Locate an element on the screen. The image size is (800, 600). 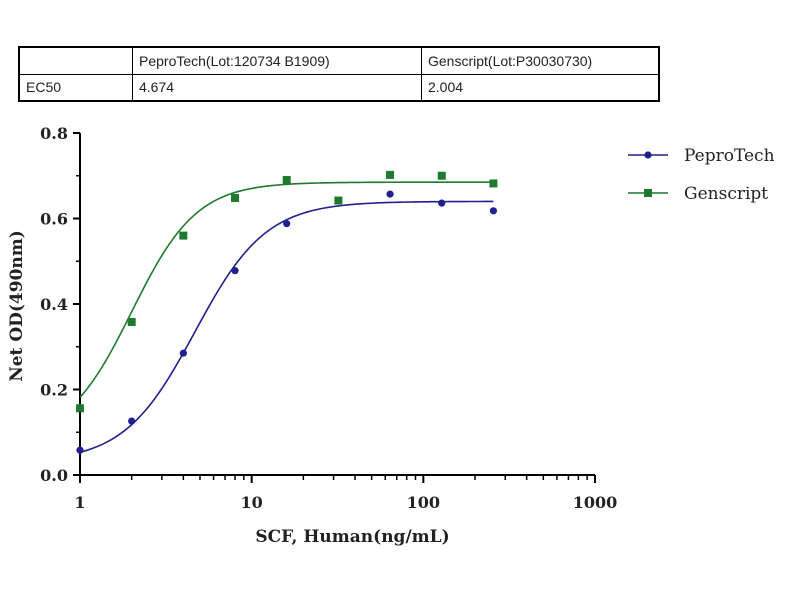
ec50-table-row-label: EC50 is located at coordinates (75, 87).